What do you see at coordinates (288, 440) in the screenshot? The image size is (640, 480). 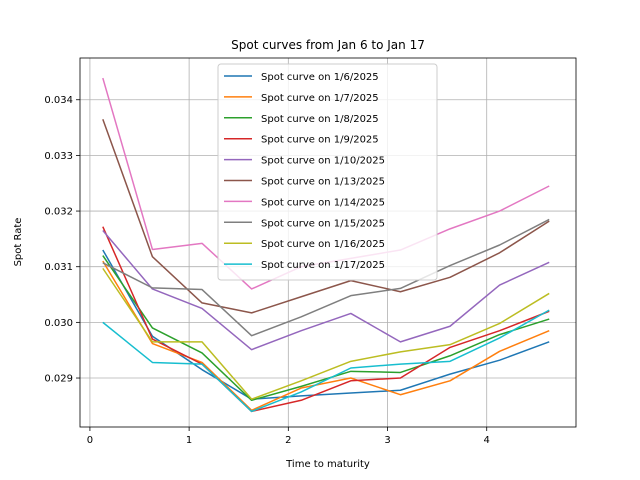 I see `x-tick-label: 2` at bounding box center [288, 440].